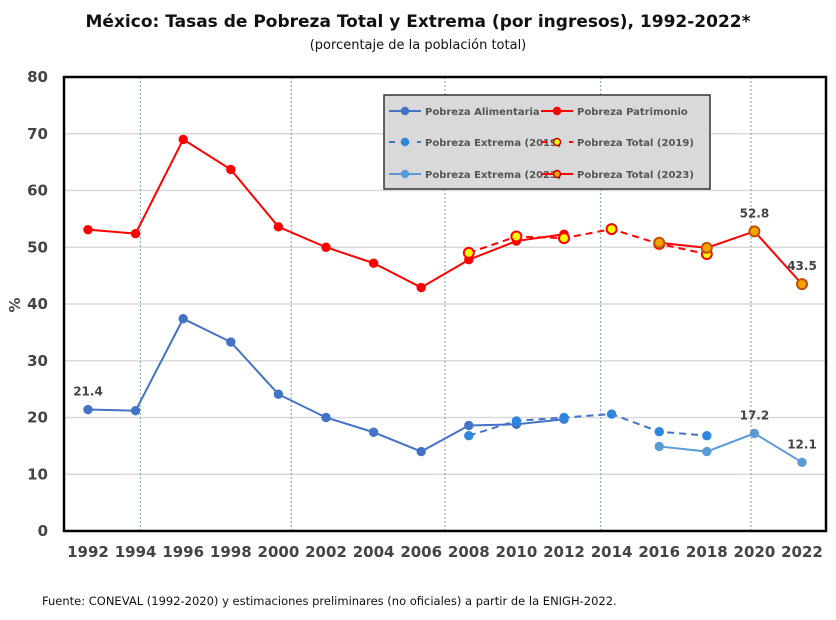  I want to click on x-tick-label: 2020, so click(755, 552).